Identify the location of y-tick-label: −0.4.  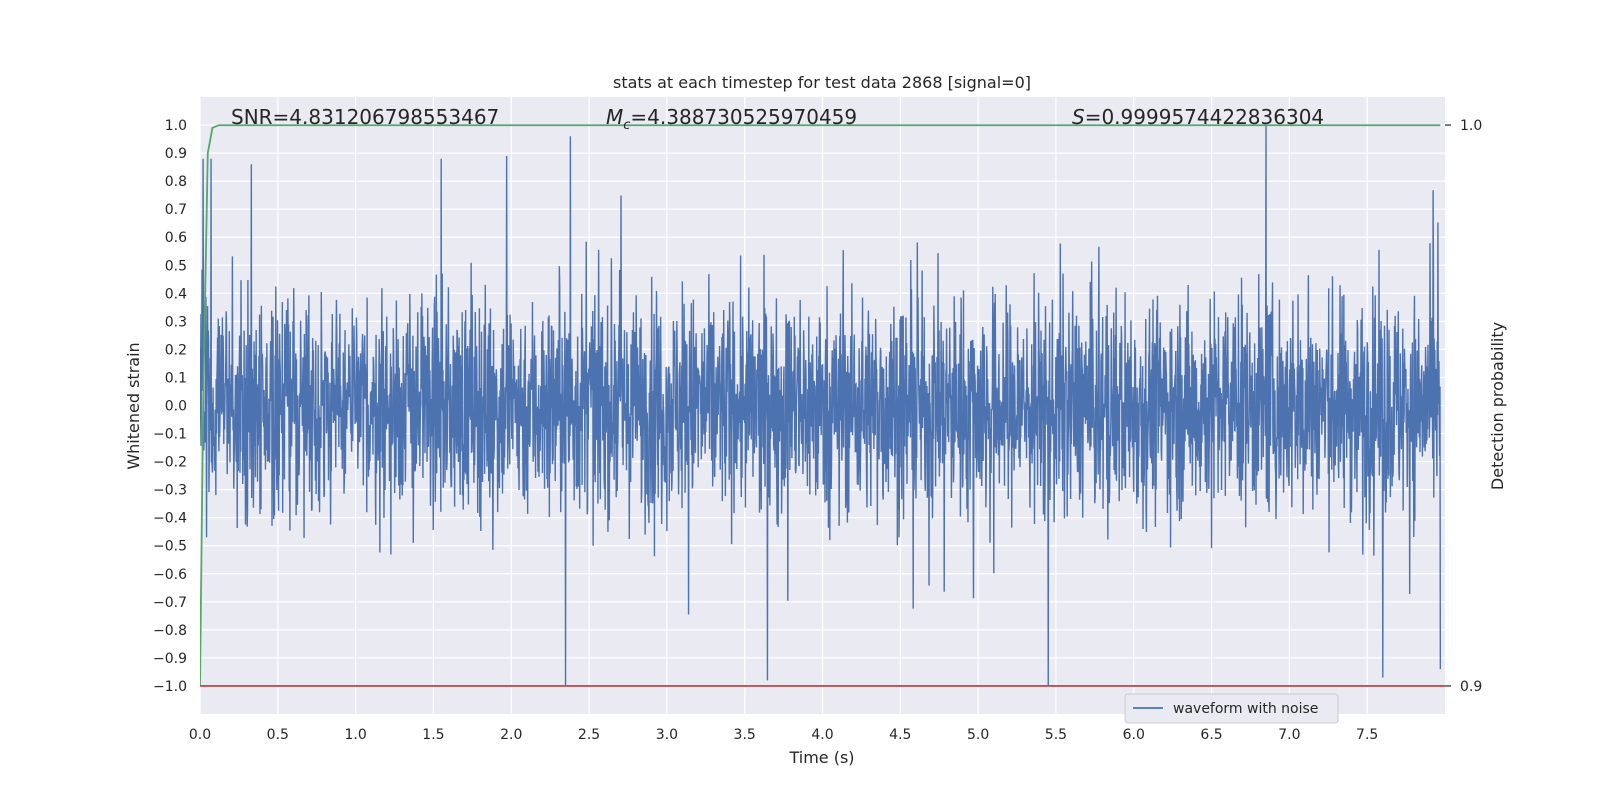
(170, 519).